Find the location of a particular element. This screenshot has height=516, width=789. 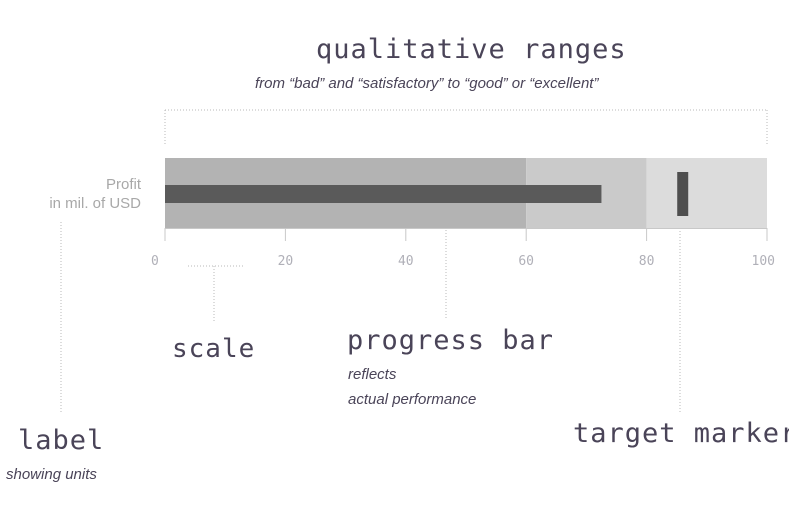

chart-label-line2: in mil. of USD is located at coordinates (95, 203).